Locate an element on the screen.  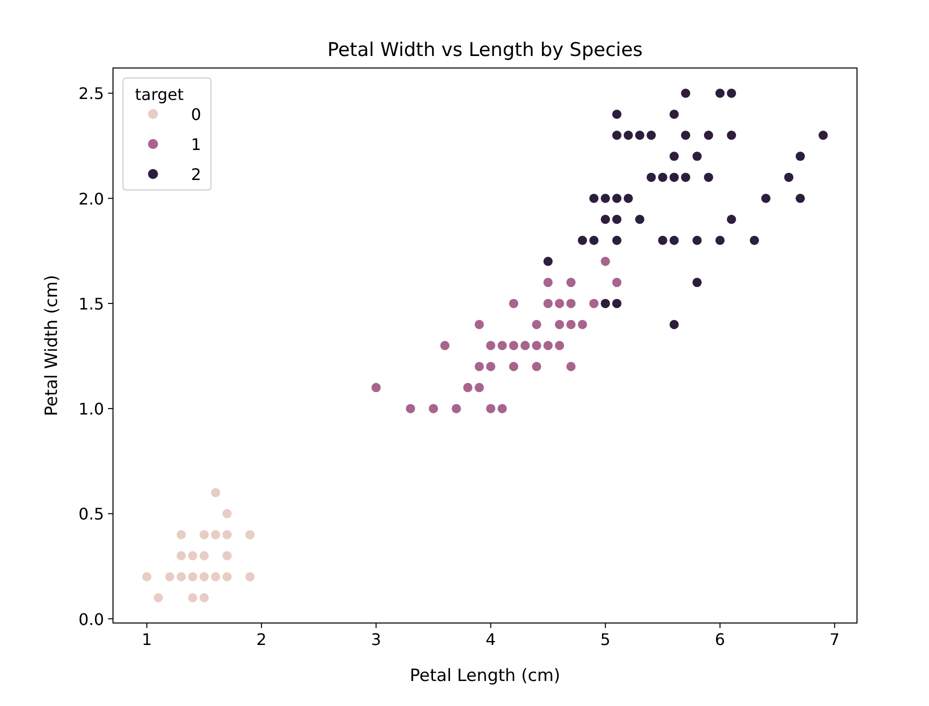
x-tick-label: 2 is located at coordinates (261, 639).